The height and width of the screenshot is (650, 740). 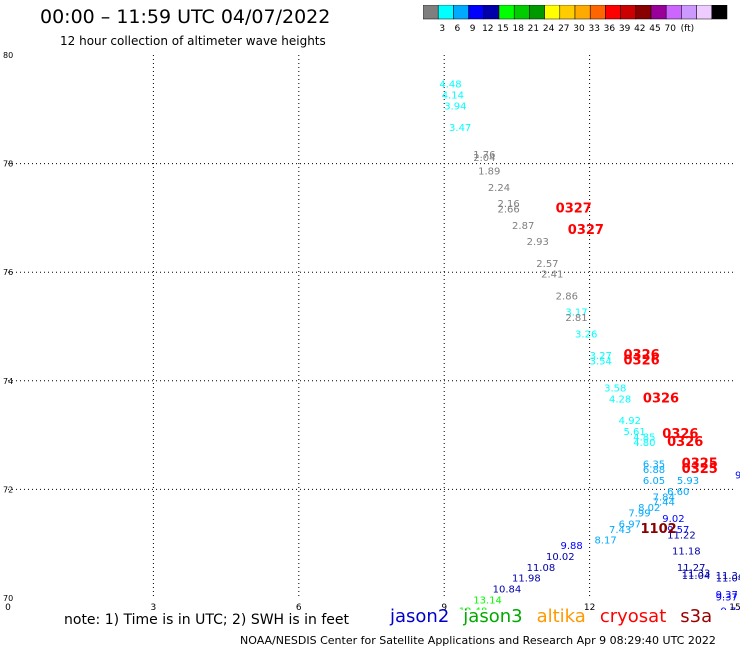 What do you see at coordinates (605, 541) in the screenshot?
I see `wave-height-point: 8.17` at bounding box center [605, 541].